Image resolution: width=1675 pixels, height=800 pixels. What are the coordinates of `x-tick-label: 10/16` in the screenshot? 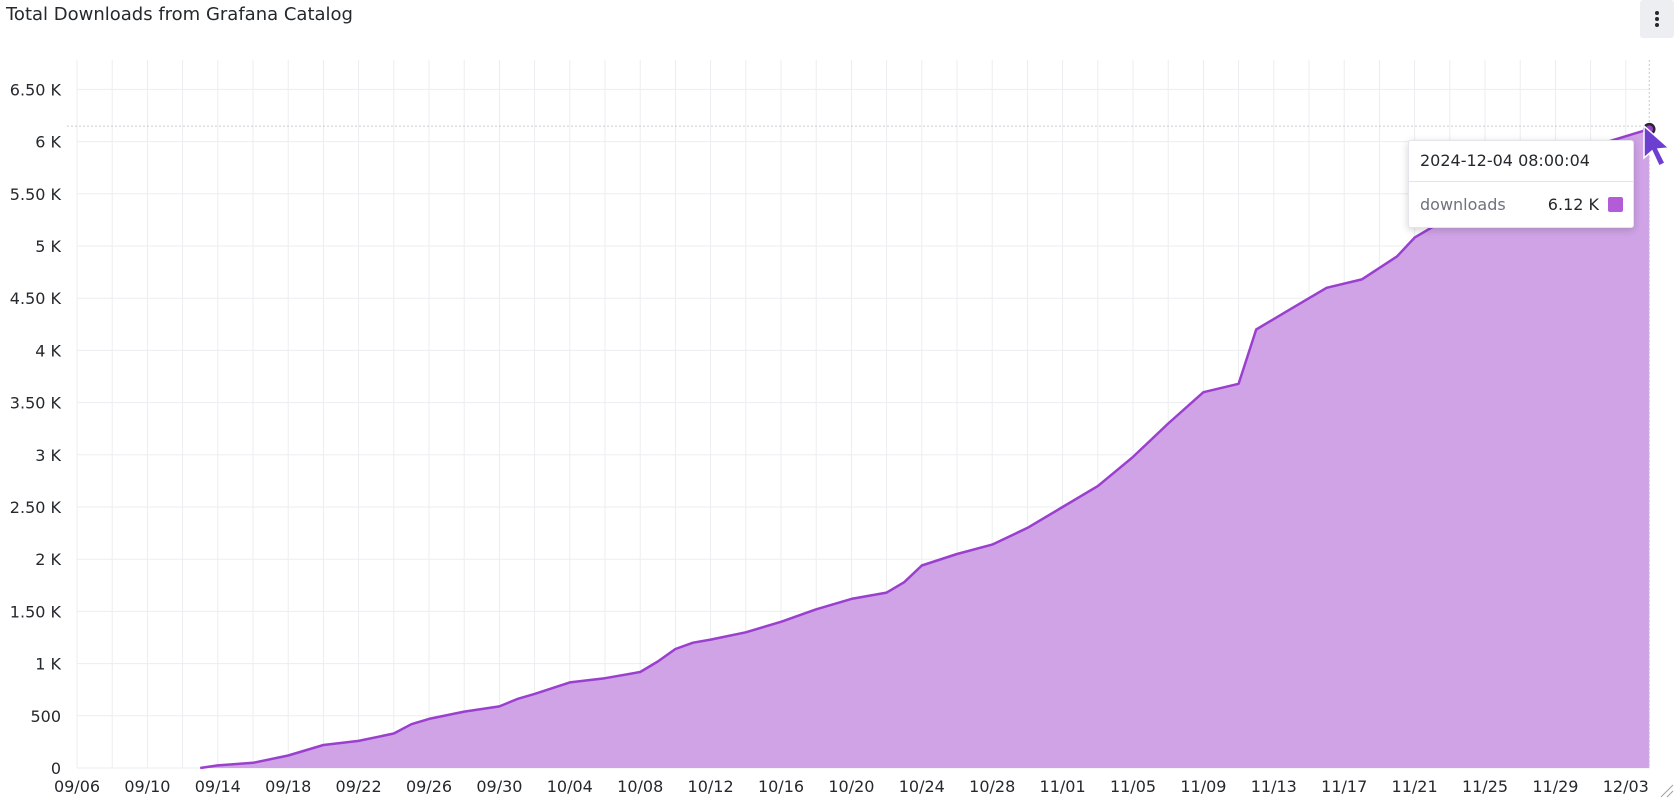 It's located at (781, 786).